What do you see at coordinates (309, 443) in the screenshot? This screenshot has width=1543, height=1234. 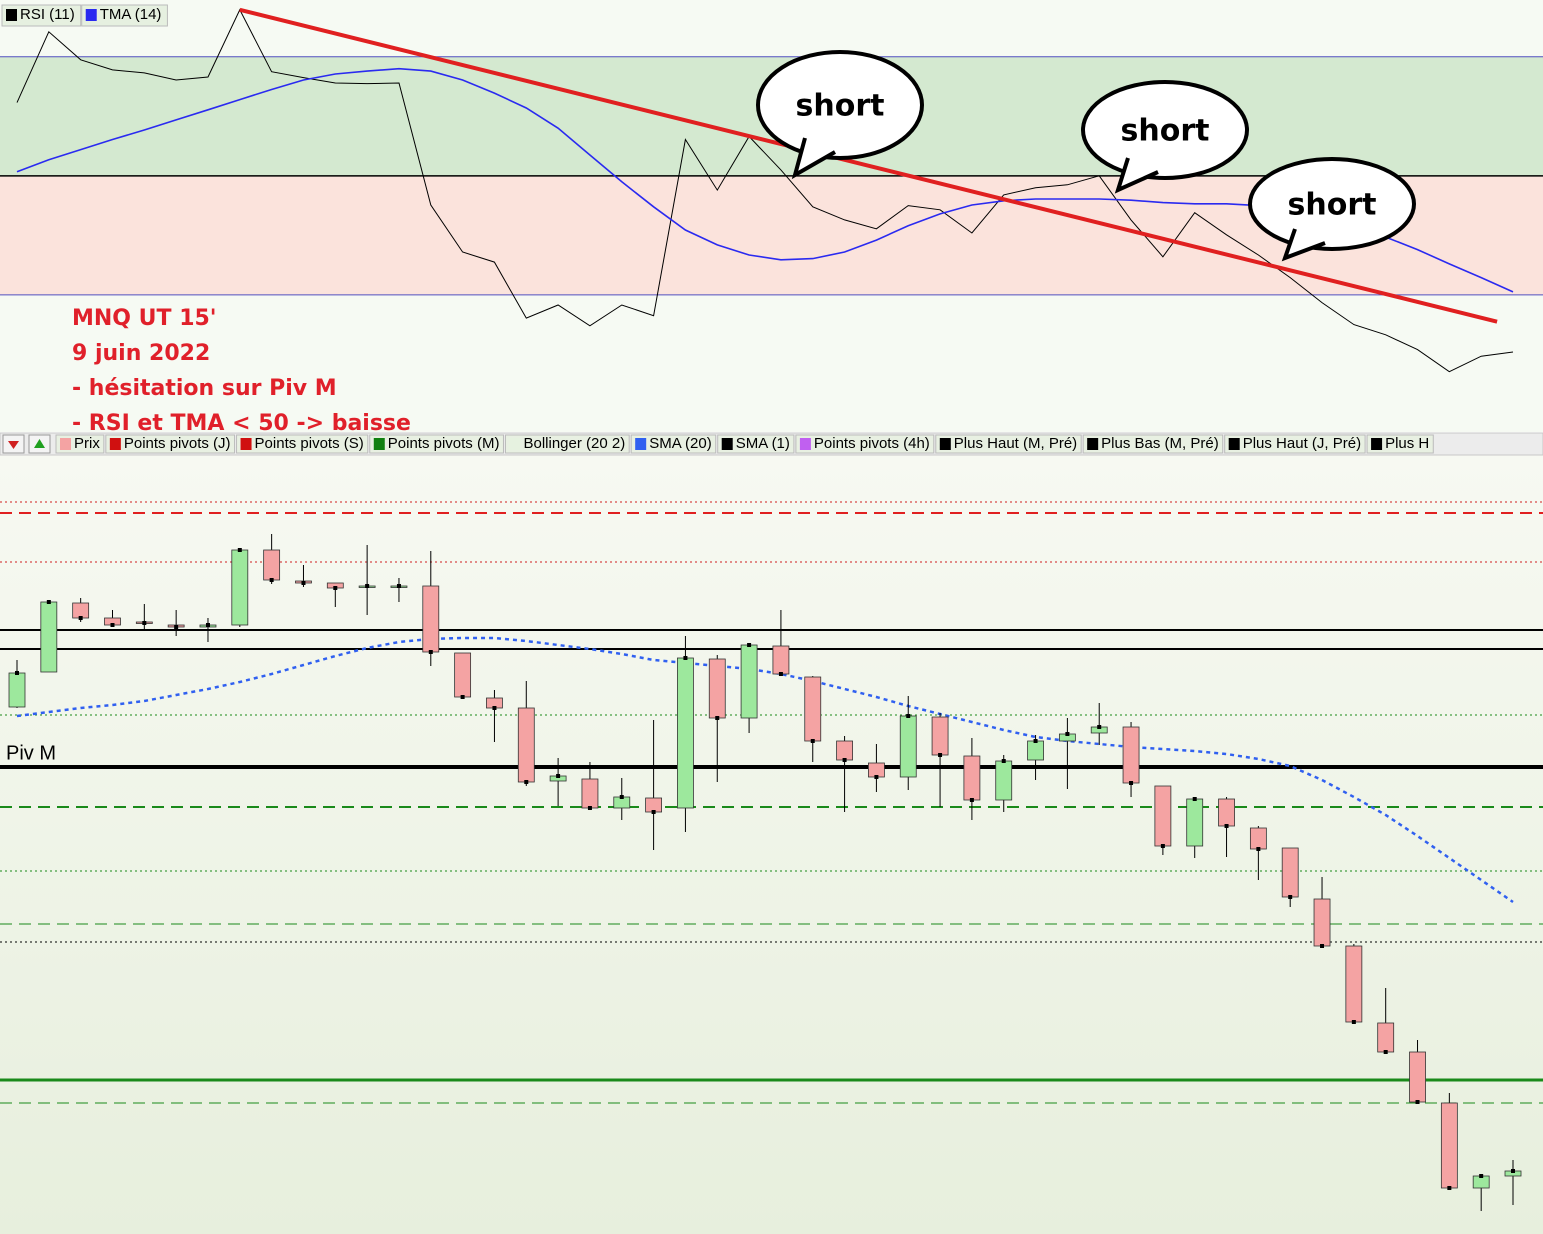 I see `legend-label: Points pivots (S)` at bounding box center [309, 443].